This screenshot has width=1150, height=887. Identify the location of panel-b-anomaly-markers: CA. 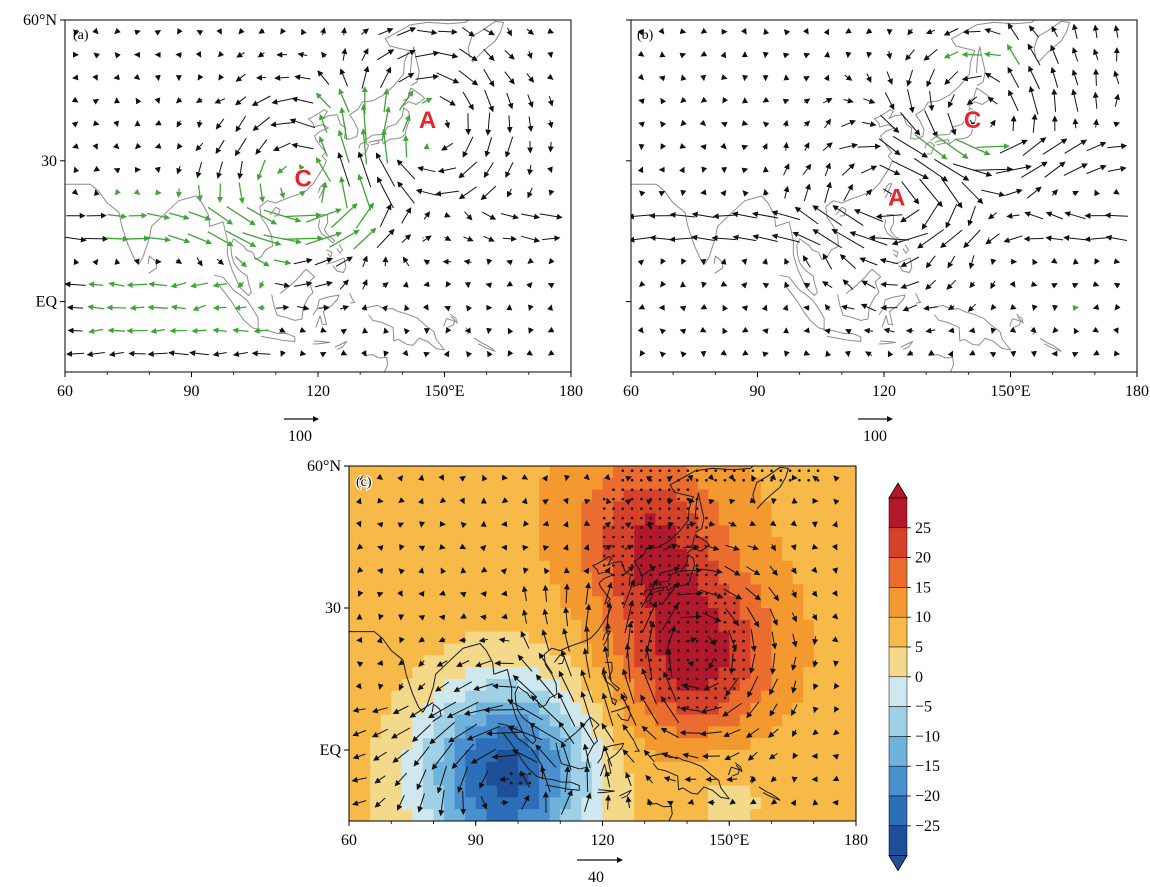
(934, 159).